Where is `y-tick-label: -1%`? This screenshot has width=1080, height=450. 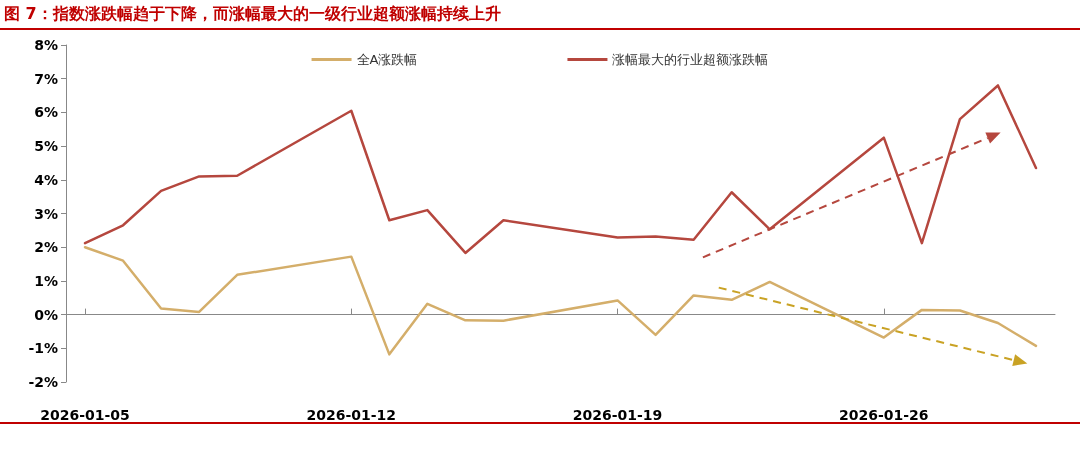
y-tick-label: -1% is located at coordinates (43, 348).